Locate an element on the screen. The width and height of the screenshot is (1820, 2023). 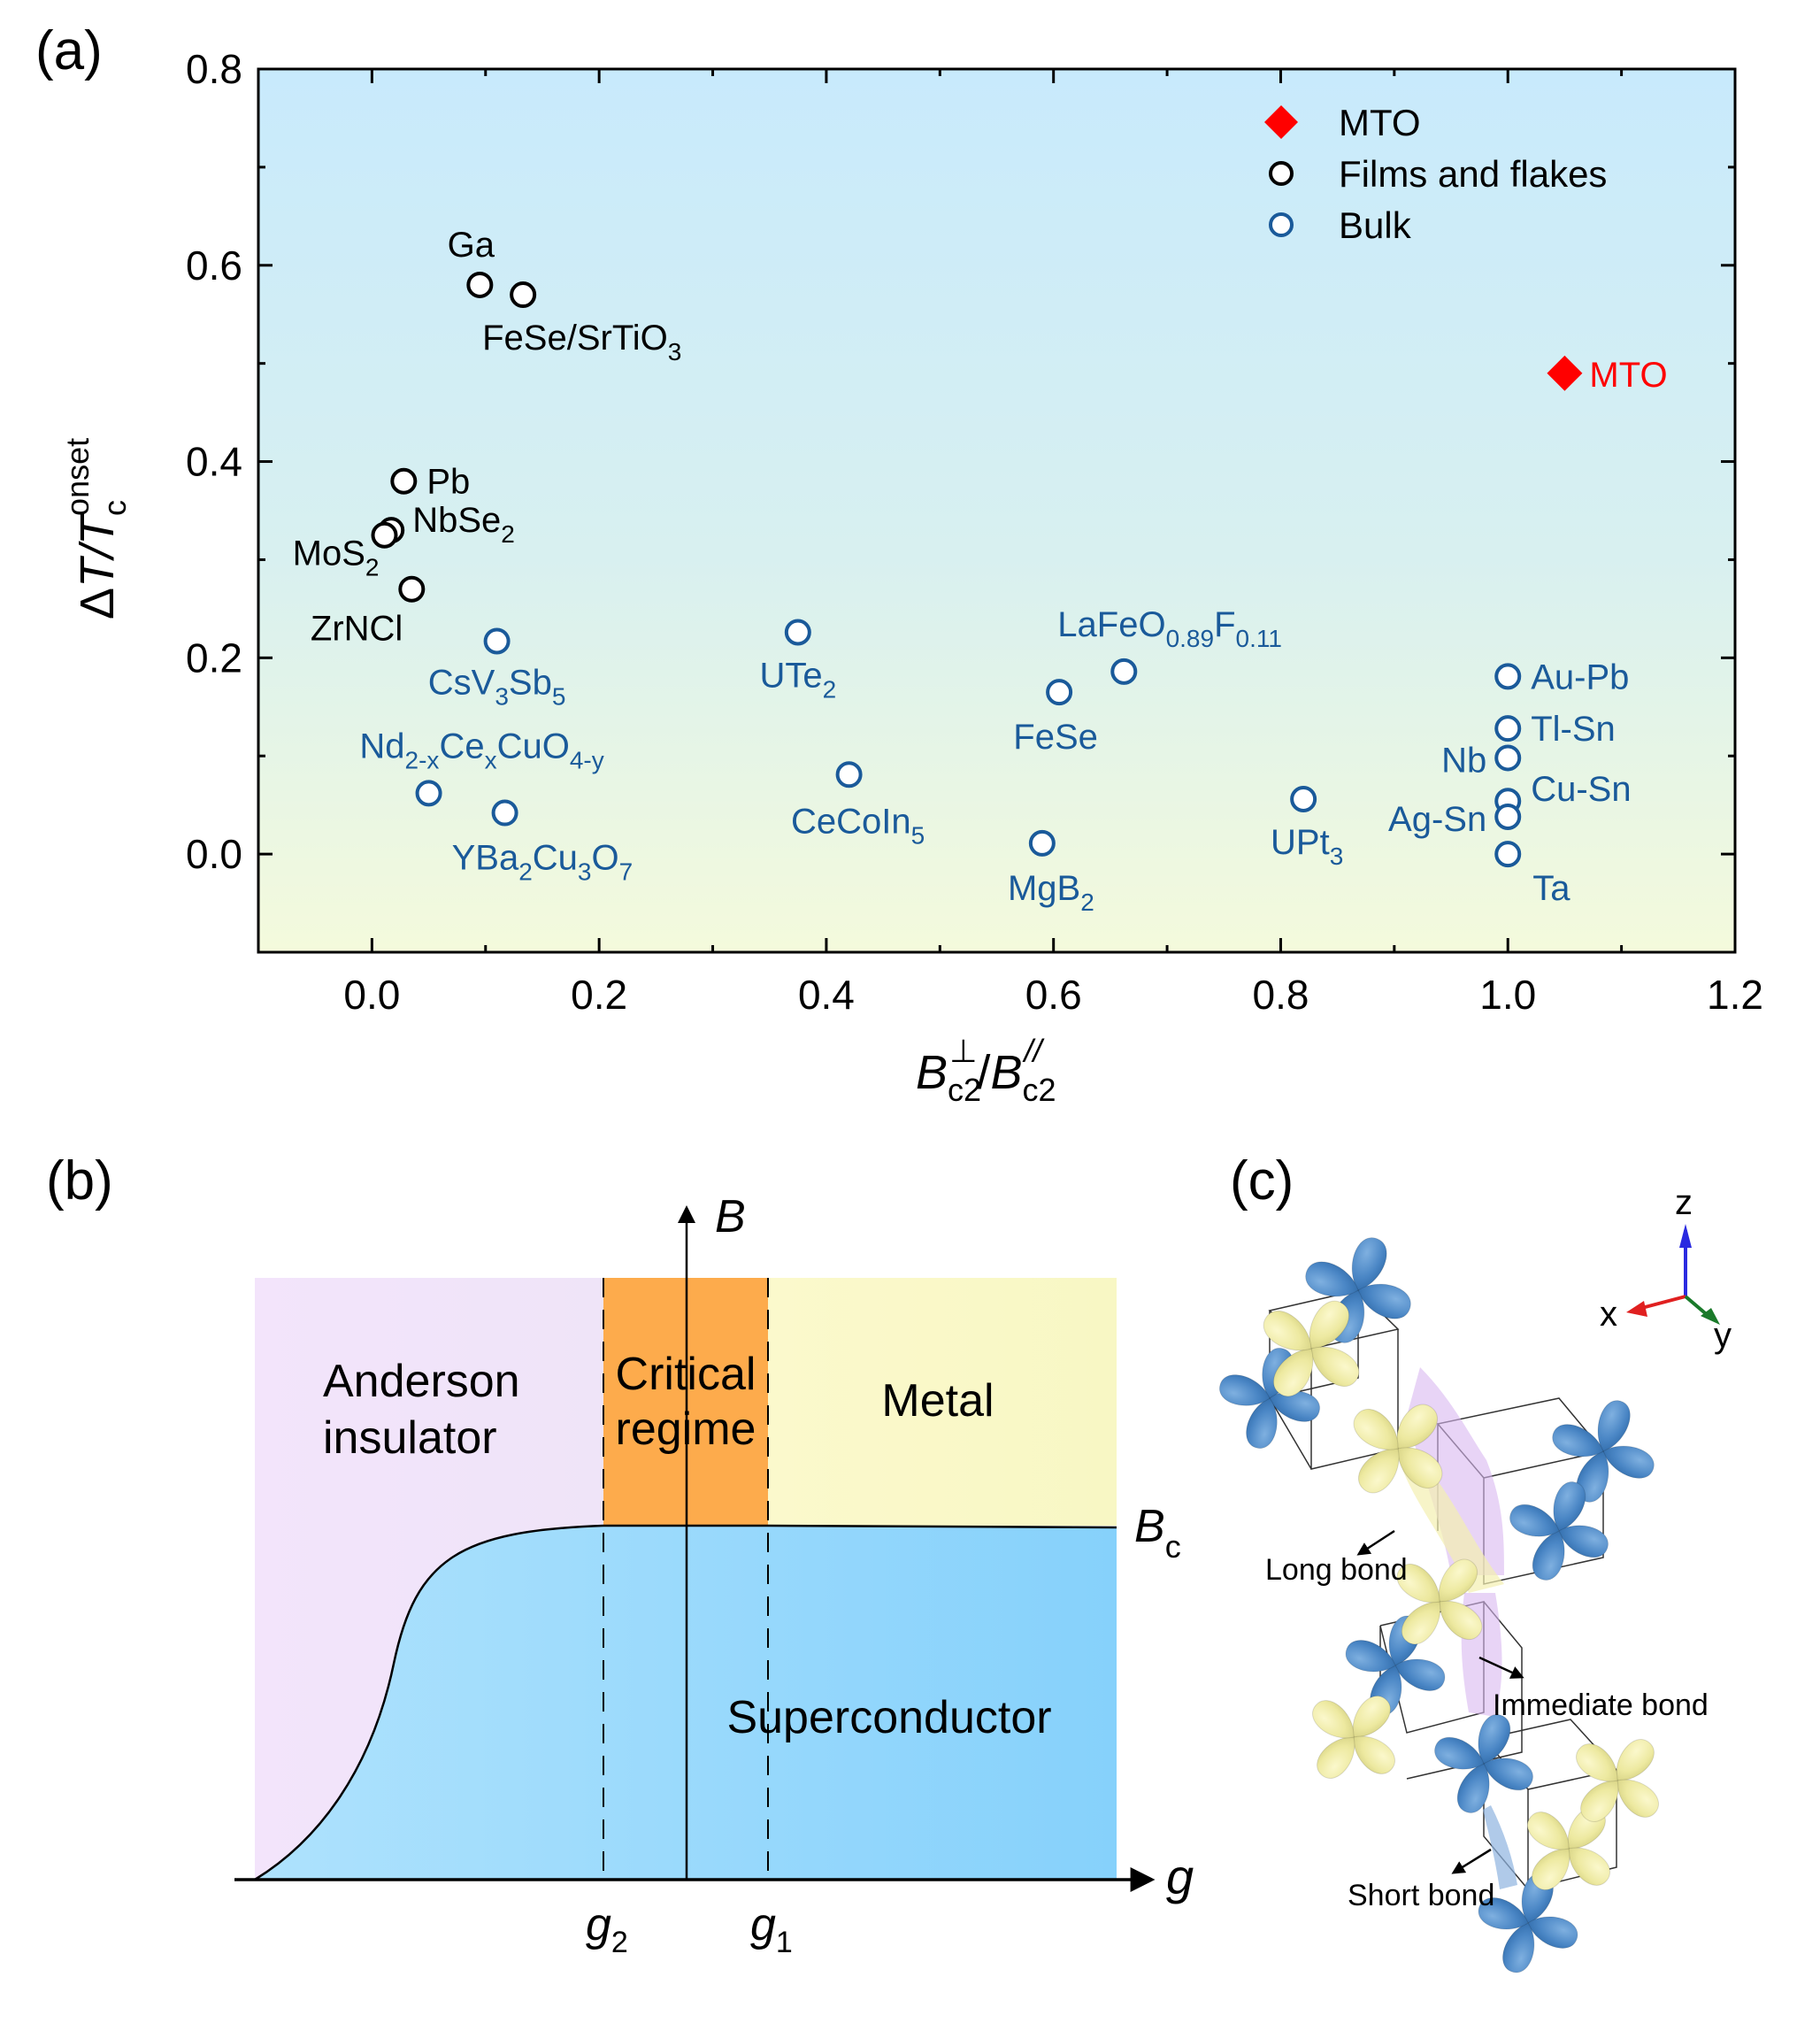
short-bond-label: Short bond is located at coordinates (1421, 1895).